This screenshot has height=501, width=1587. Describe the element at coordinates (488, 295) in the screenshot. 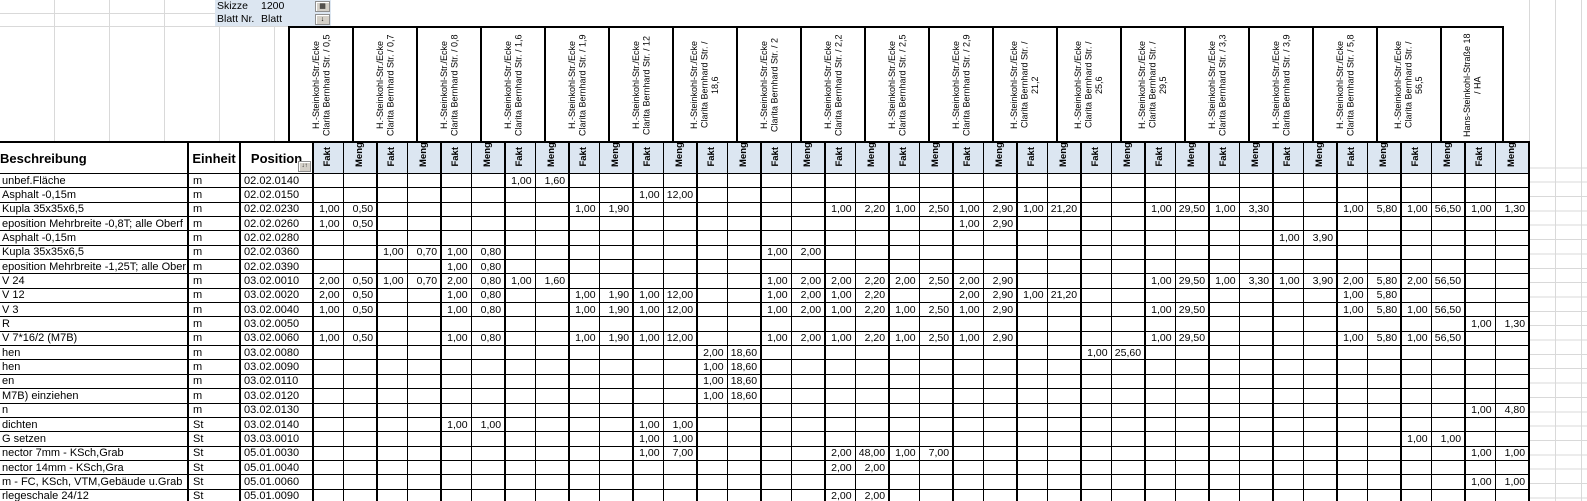

I see `cell-meng: 0,80` at that location.